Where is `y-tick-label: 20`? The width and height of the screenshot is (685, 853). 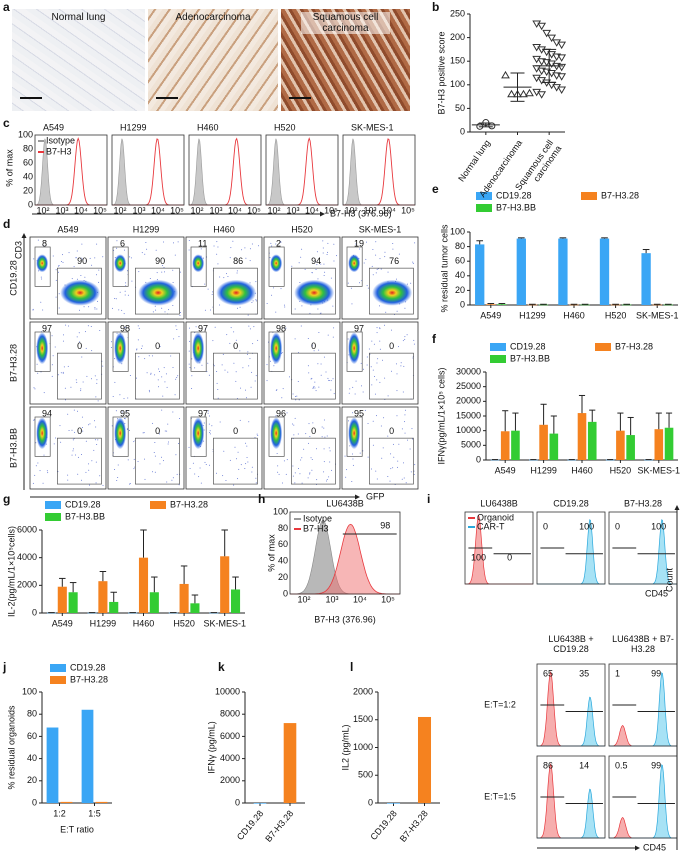
y-tick-label: 20 is located at coordinates (32, 780).